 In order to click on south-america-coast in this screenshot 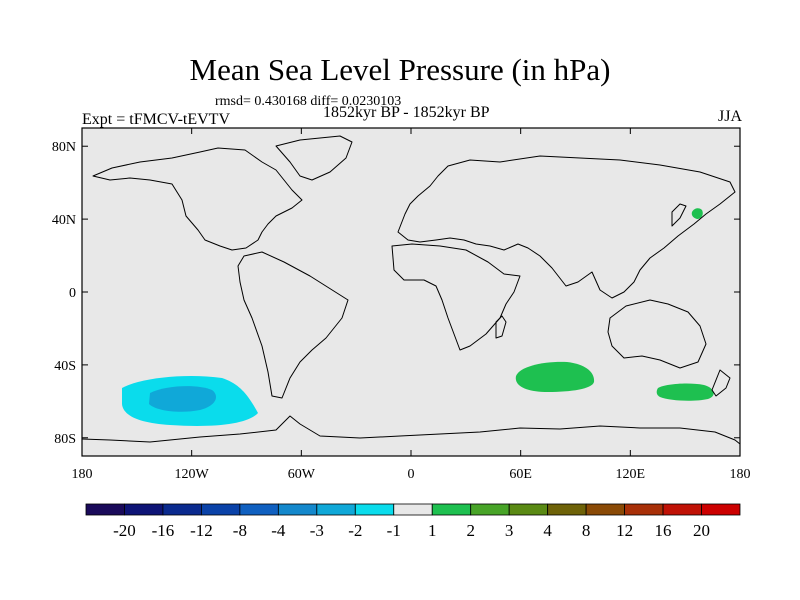, I will do `click(293, 325)`.